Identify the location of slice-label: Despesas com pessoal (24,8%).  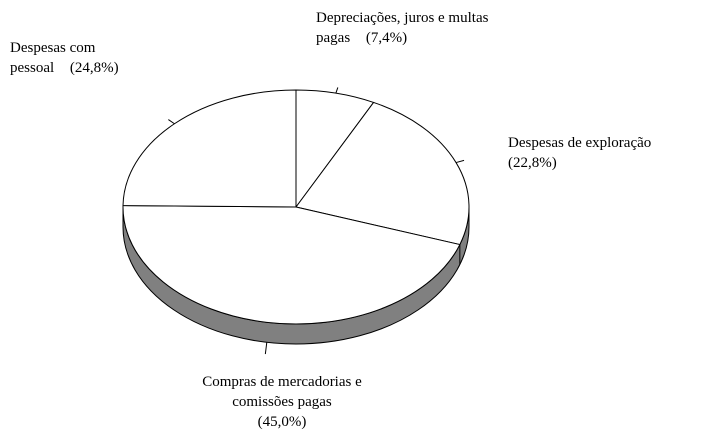
(72, 58).